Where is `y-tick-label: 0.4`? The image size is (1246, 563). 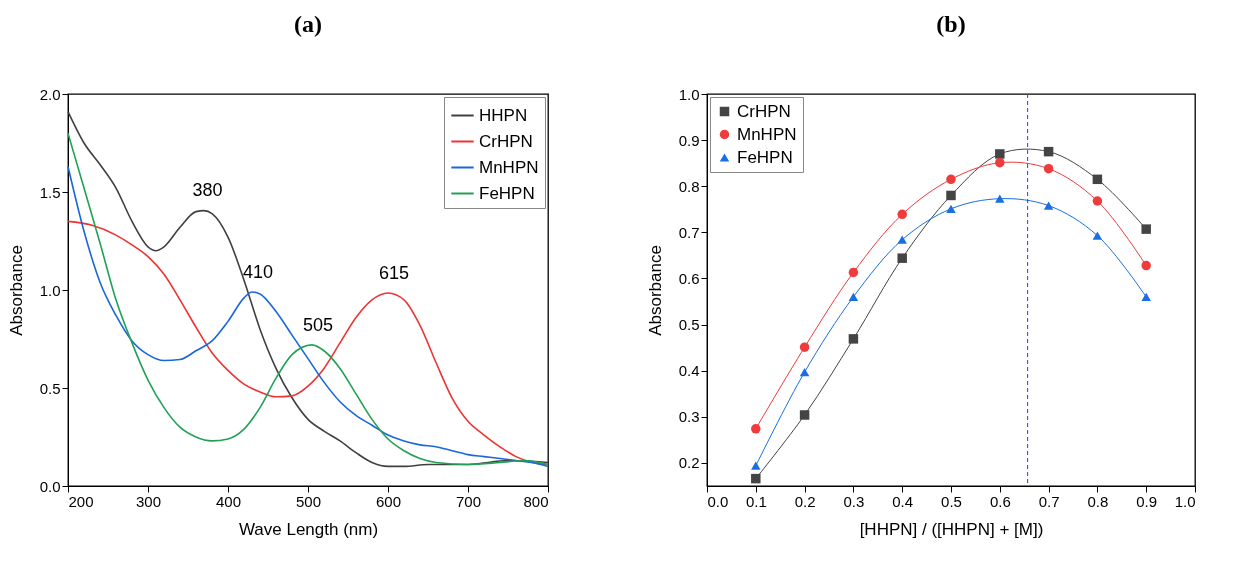 y-tick-label: 0.4 is located at coordinates (689, 371).